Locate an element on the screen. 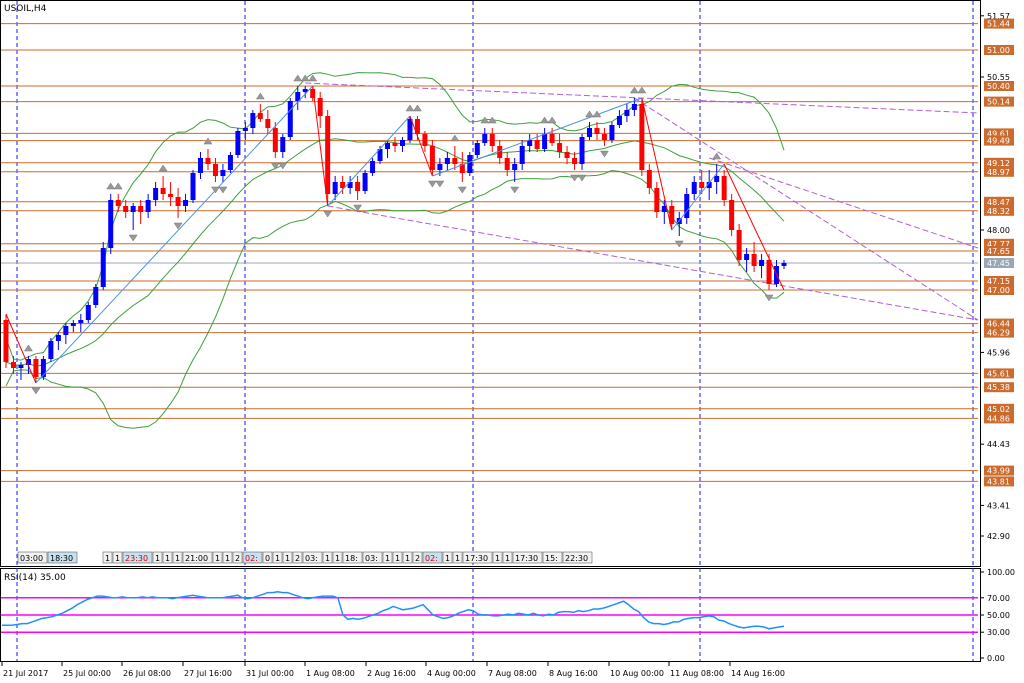 This screenshot has height=683, width=1024. channel-line-lower is located at coordinates (653, 263).